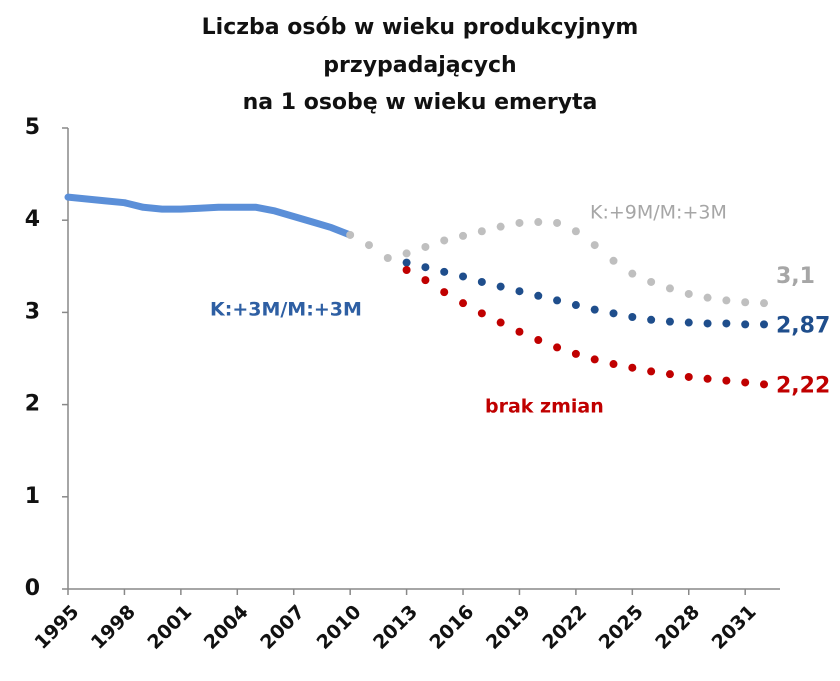 The height and width of the screenshot is (681, 840). Describe the element at coordinates (113, 627) in the screenshot. I see `x-tick-label: 1998` at that location.